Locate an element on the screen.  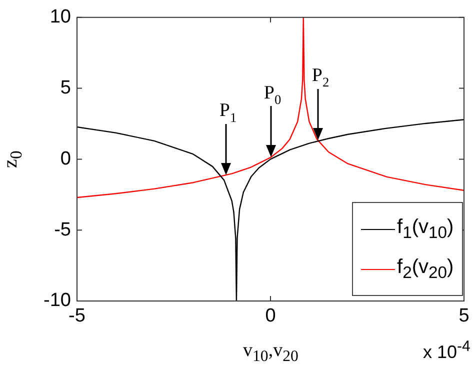
legend-label: f$_{1}$(v$_{10}$) is located at coordinates (425, 229).